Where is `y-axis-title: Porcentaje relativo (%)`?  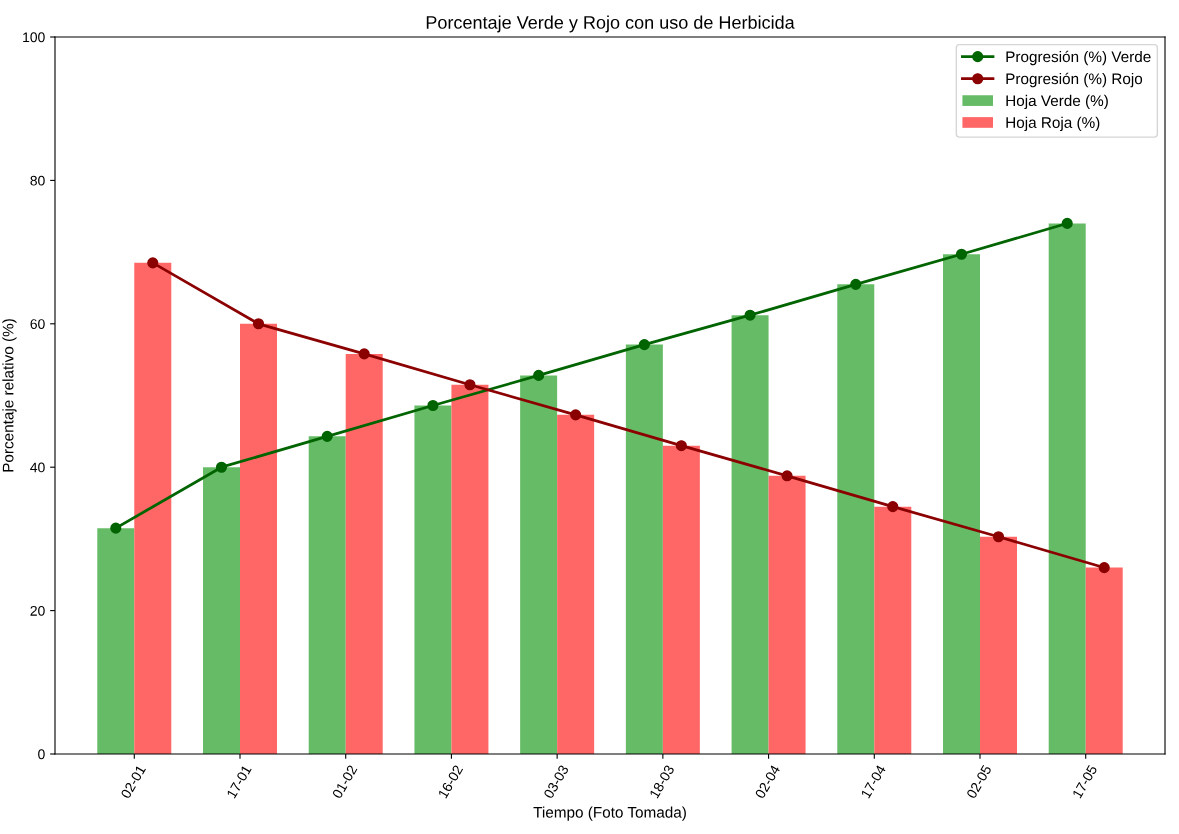
y-axis-title: Porcentaje relativo (%) is located at coordinates (9, 395).